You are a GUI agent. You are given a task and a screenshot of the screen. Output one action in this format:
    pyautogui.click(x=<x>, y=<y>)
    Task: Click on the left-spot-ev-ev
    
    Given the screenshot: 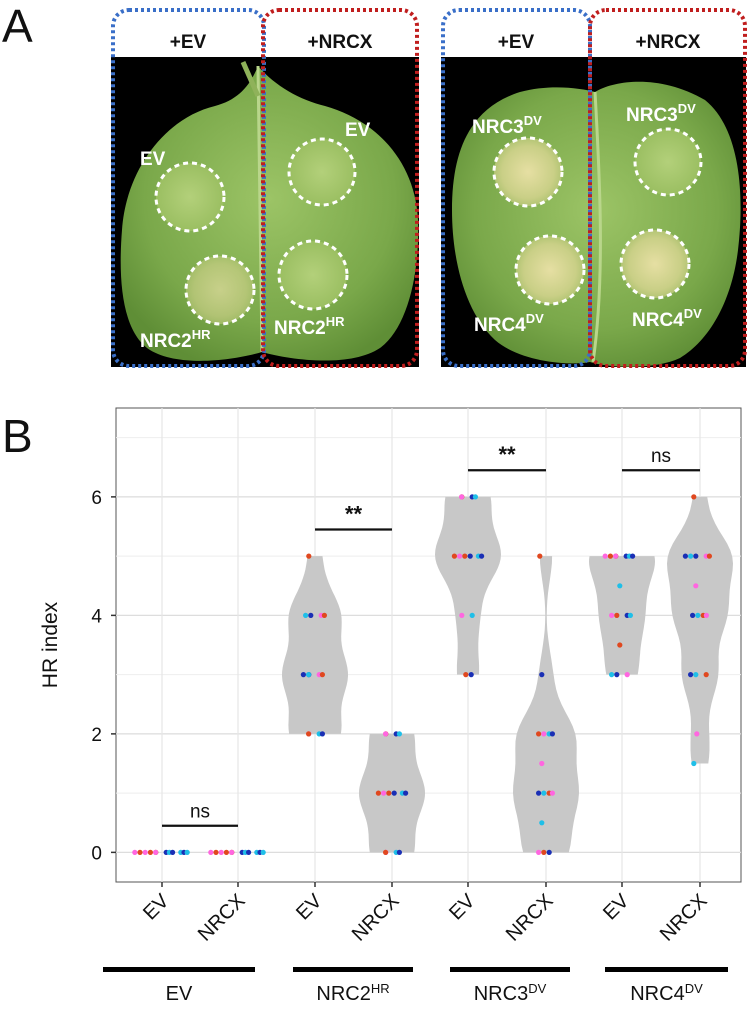 What is the action you would take?
    pyautogui.click(x=190, y=197)
    